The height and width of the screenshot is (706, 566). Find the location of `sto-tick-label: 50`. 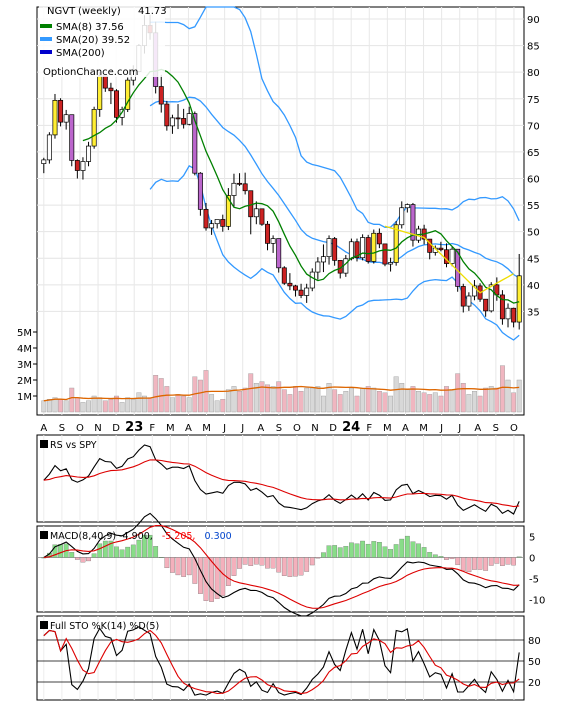

sto-tick-label: 50 is located at coordinates (534, 662).